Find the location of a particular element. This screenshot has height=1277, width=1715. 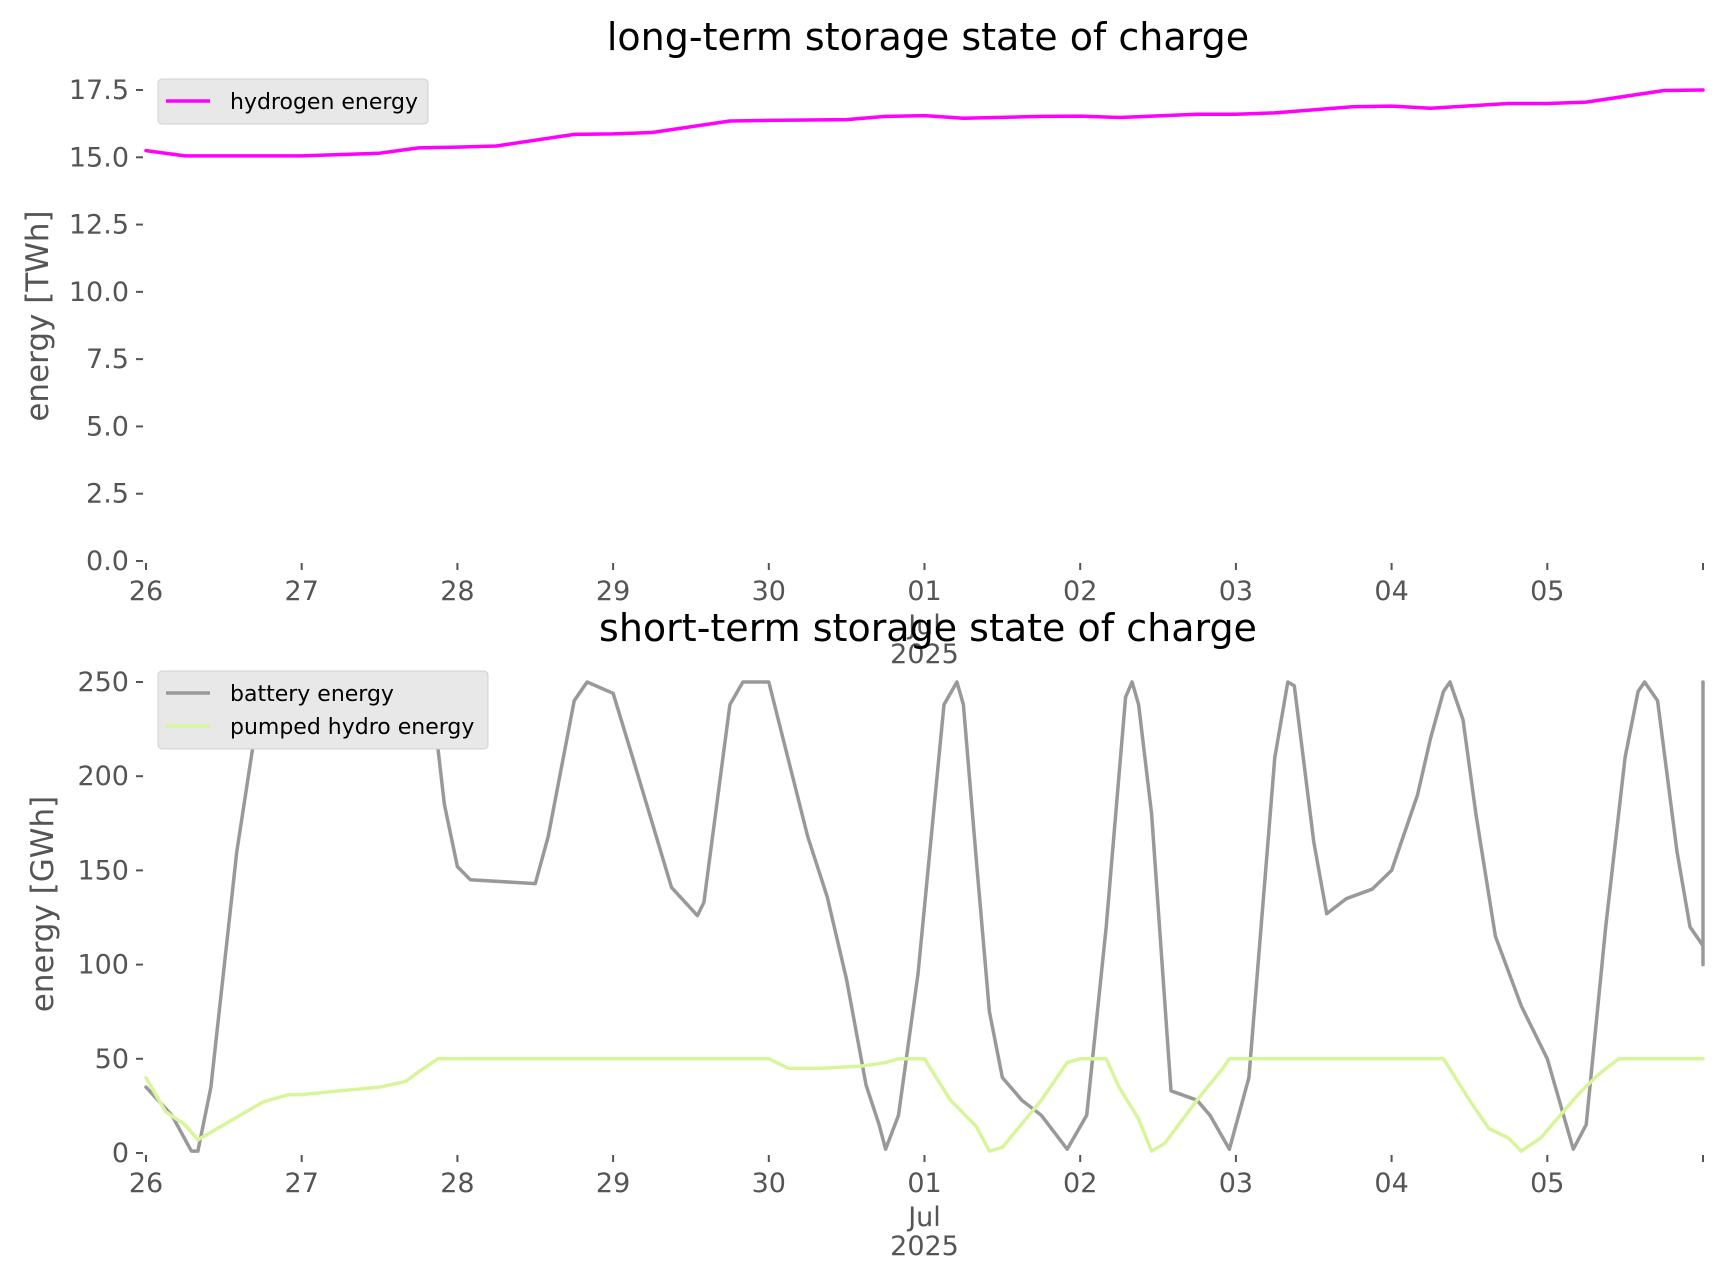

y-tick-label: 5.0 is located at coordinates (107, 426).